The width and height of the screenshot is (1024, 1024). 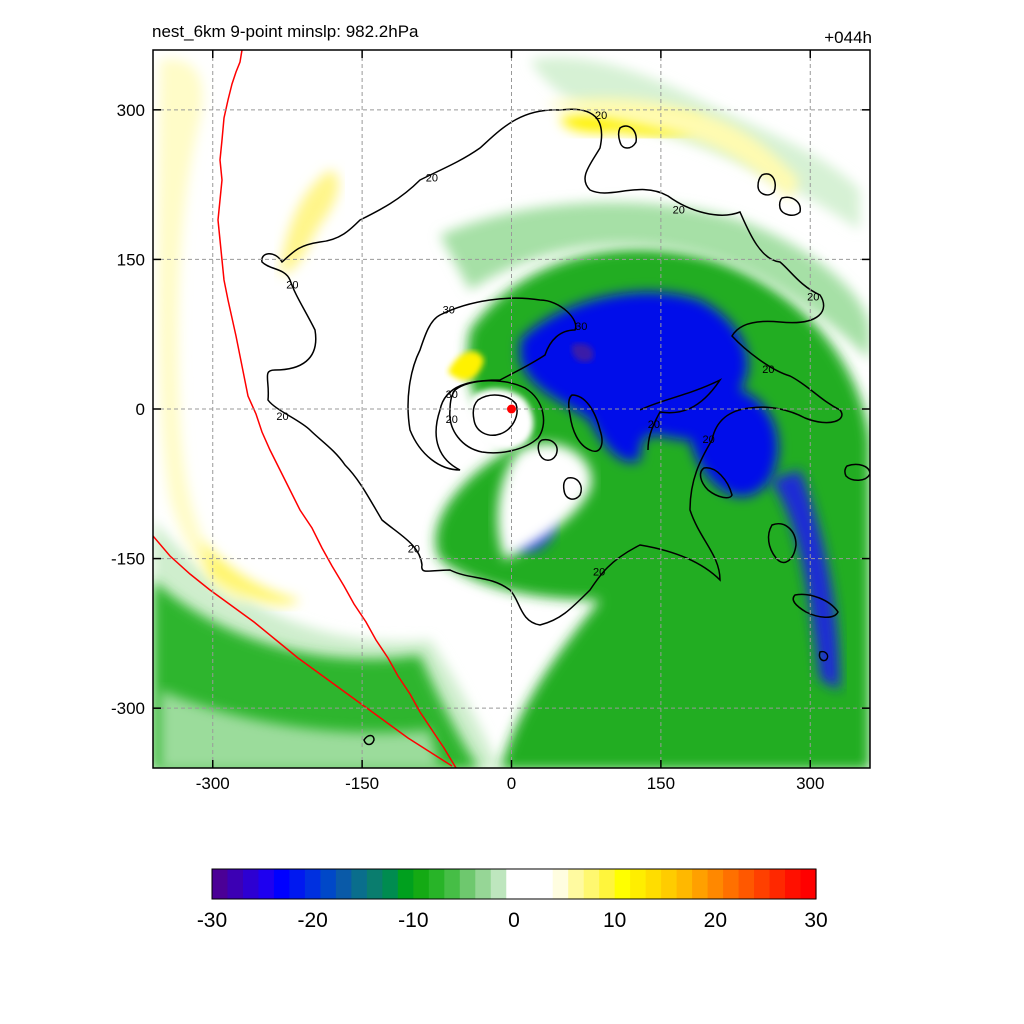 What do you see at coordinates (810, 783) in the screenshot?
I see `x-tick-label: 300` at bounding box center [810, 783].